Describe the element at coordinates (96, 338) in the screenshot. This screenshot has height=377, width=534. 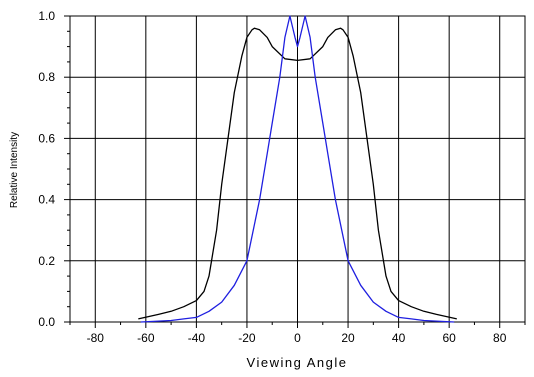
I see `x-tick-label: -80` at that location.